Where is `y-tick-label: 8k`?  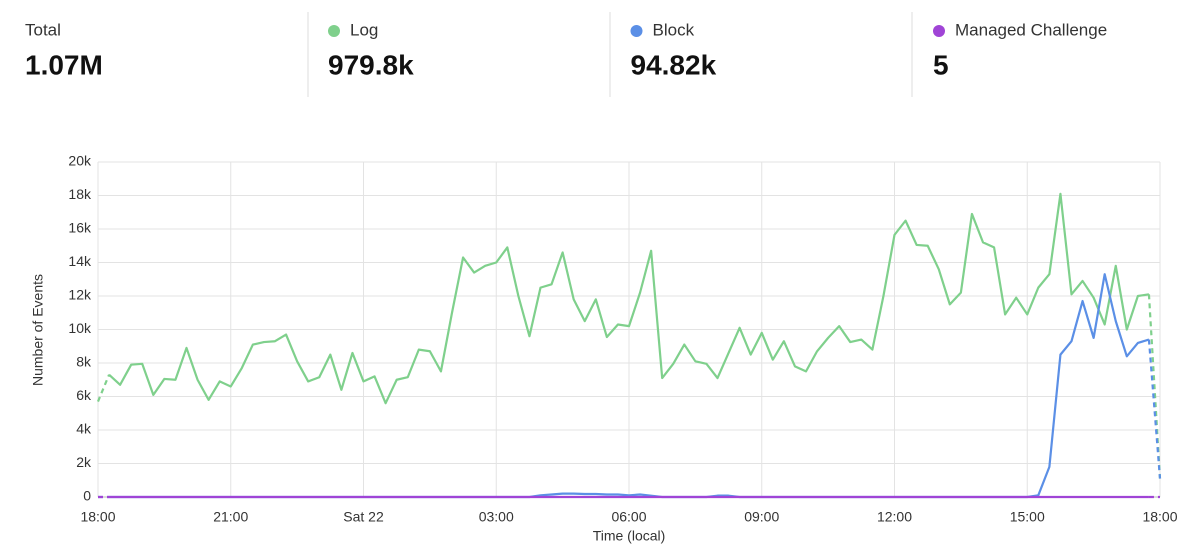
y-tick-label: 8k is located at coordinates (84, 362).